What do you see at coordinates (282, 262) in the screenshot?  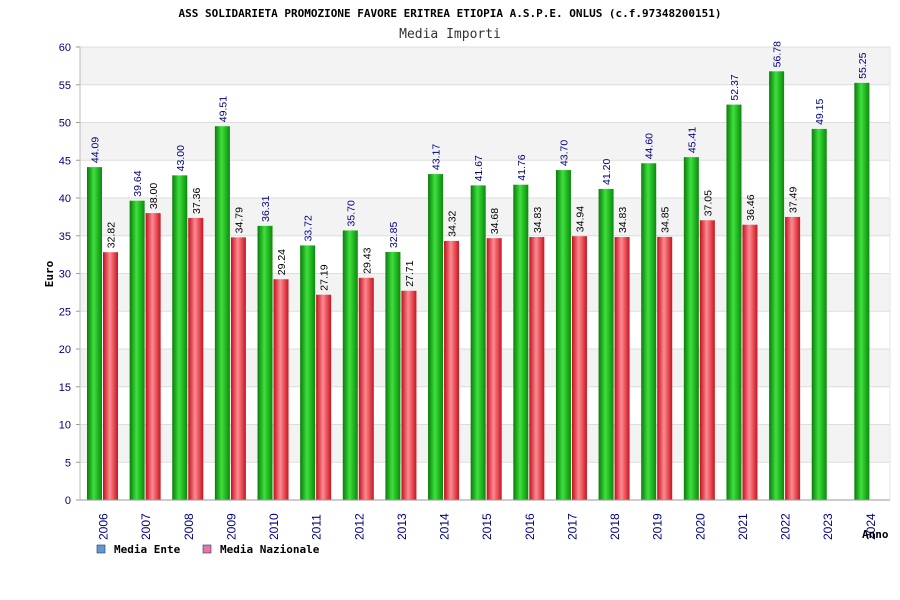 I see `data-label: 29.24` at bounding box center [282, 262].